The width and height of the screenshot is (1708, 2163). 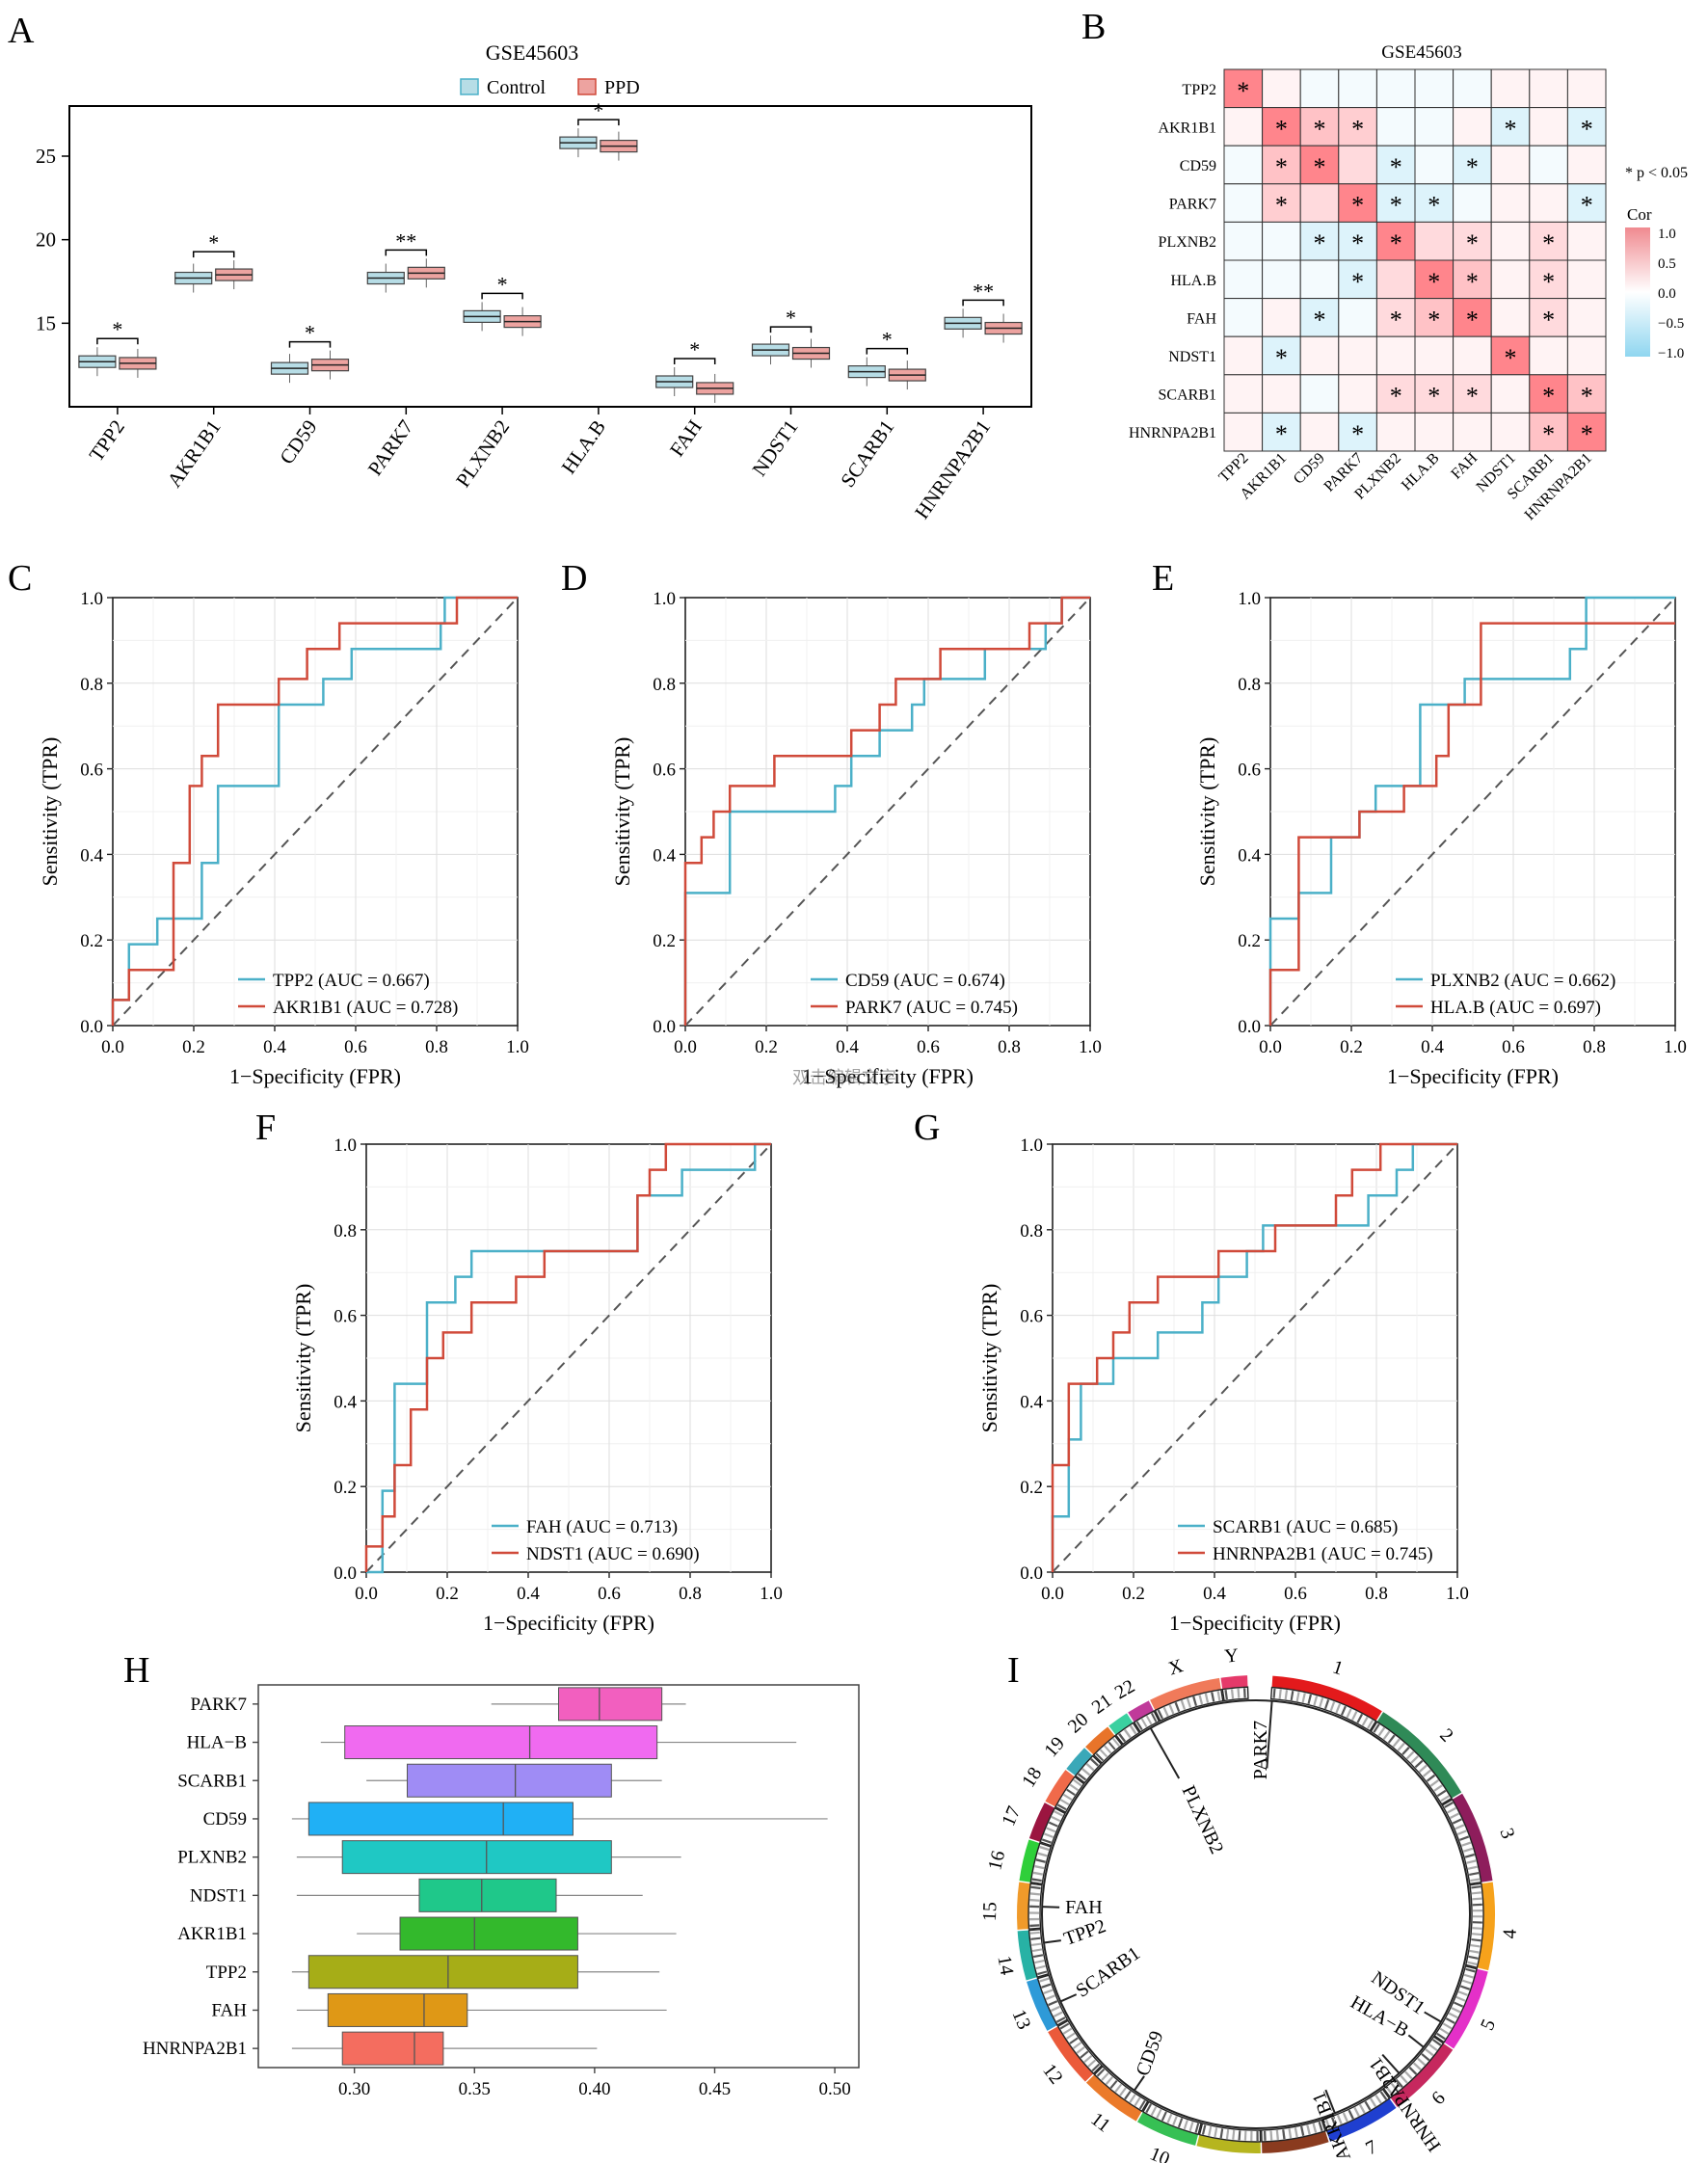 I want to click on x-category-label: HNRNPA2B1, so click(x=952, y=469).